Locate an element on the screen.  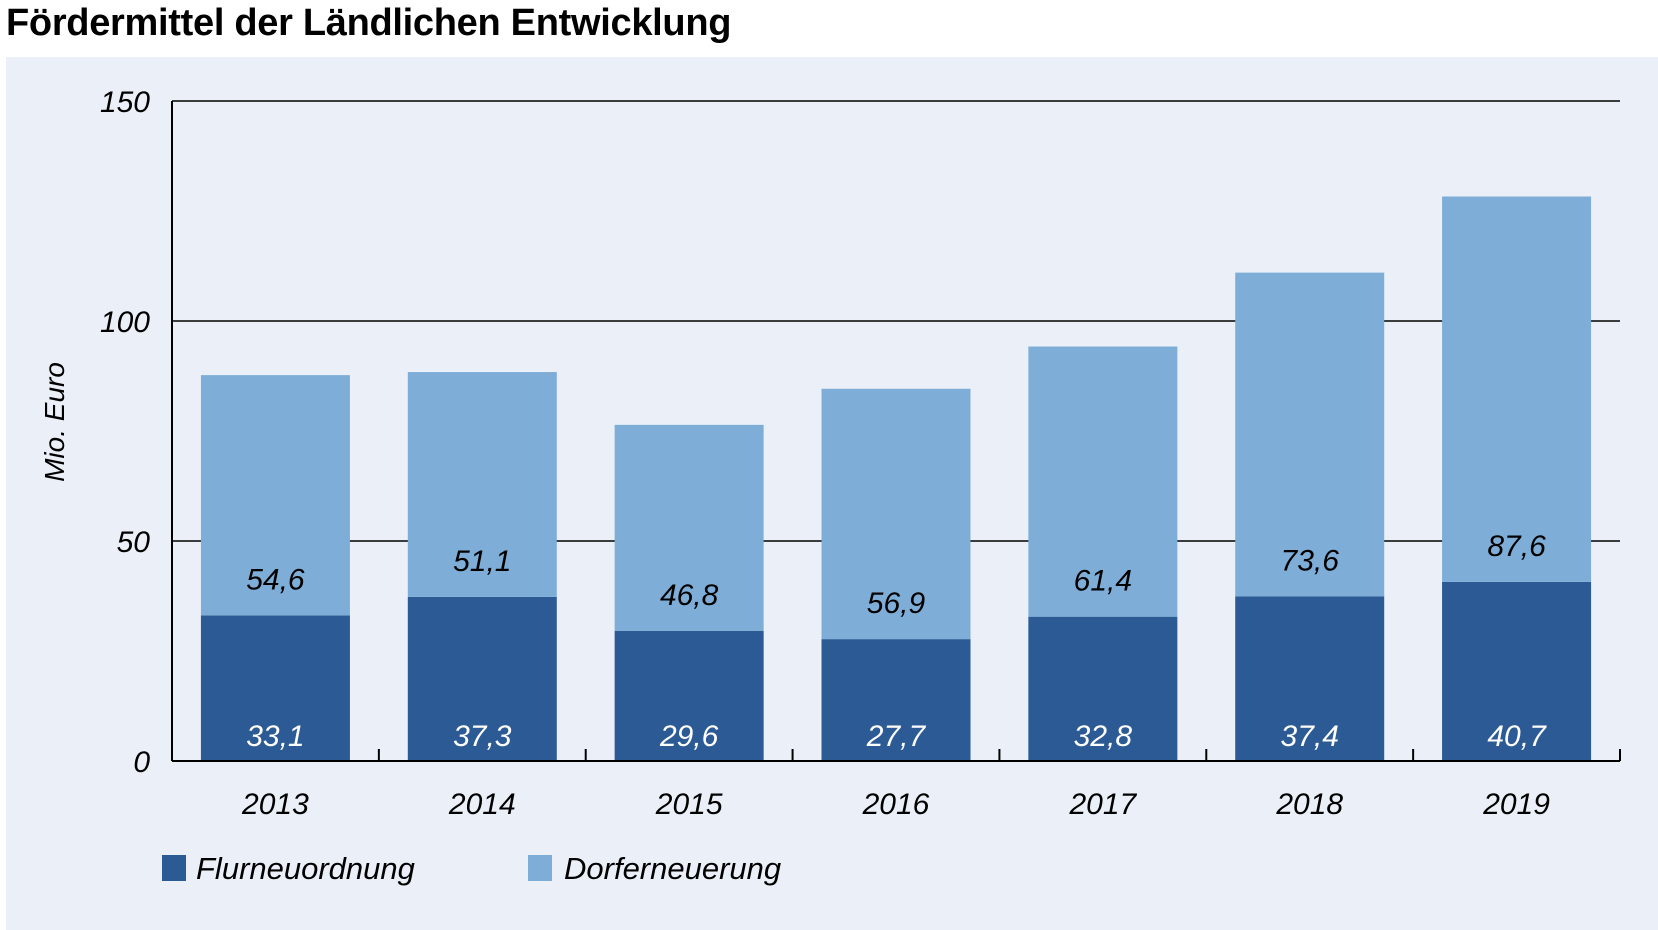
data-label-flurneuordnung-2019: 40,7 is located at coordinates (1517, 736).